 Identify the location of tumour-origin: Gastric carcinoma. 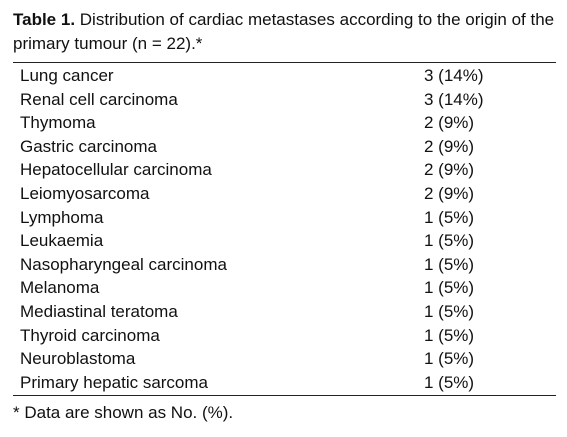
(88, 146).